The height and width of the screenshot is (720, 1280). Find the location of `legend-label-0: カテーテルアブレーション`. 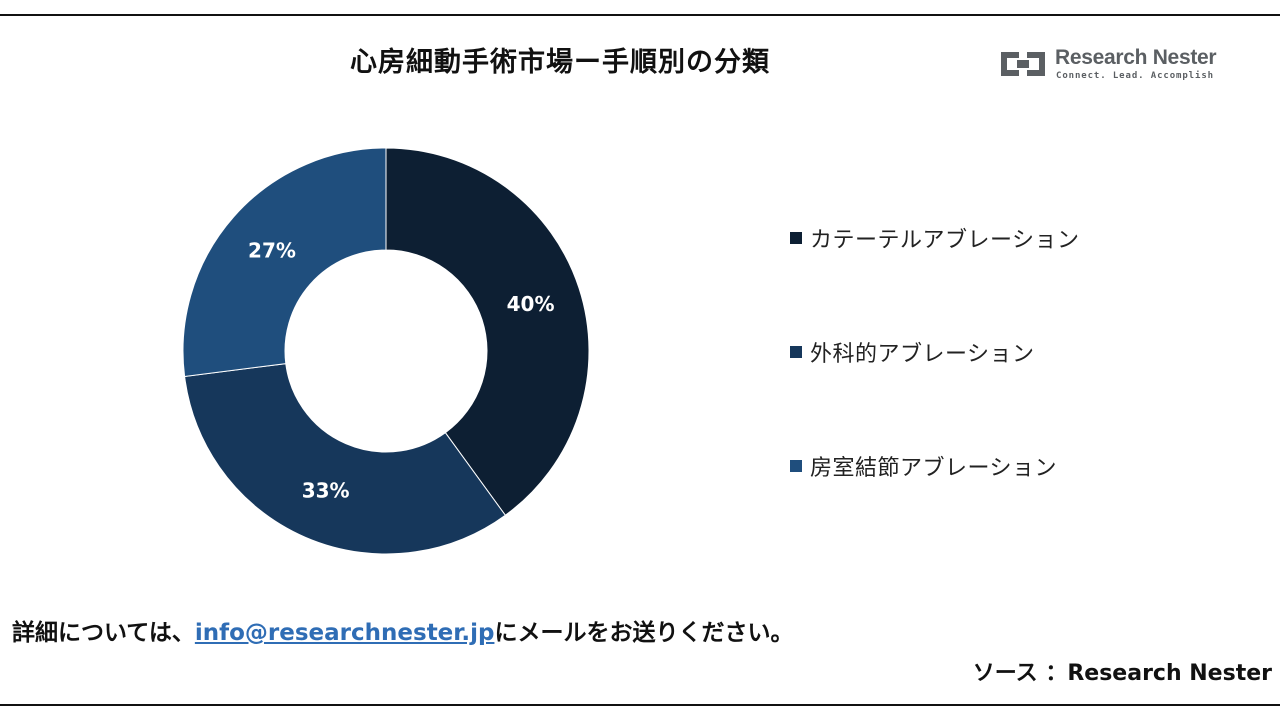

legend-label-0: カテーテルアブレーション is located at coordinates (945, 240).